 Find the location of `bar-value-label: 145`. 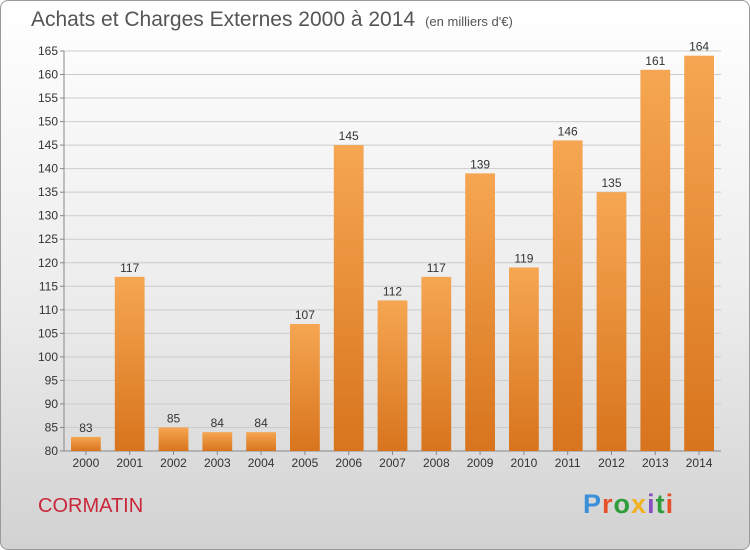

bar-value-label: 145 is located at coordinates (349, 136).